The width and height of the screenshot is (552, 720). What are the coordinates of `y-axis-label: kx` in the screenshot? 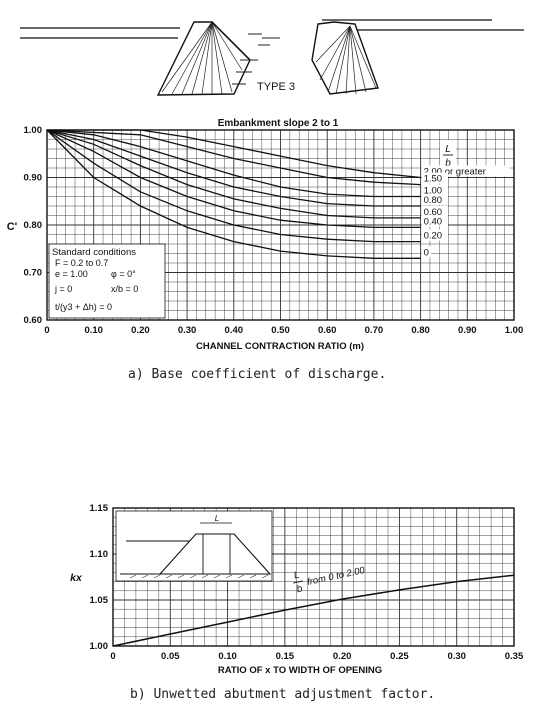 It's located at (76, 578).